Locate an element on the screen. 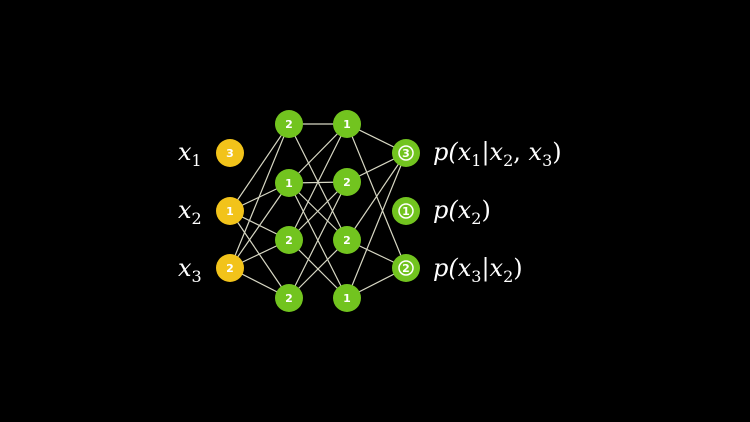 This screenshot has height=422, width=750. hidden2-node-2: 2 is located at coordinates (347, 182).